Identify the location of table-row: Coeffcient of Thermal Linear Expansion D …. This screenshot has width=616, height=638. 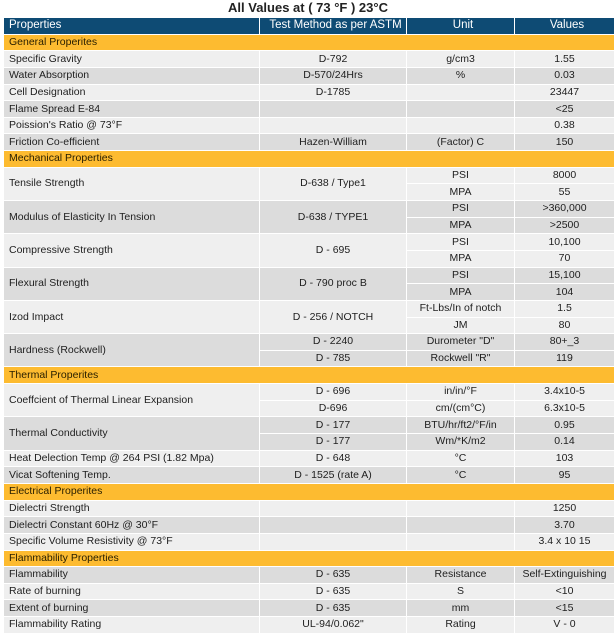
(309, 400).